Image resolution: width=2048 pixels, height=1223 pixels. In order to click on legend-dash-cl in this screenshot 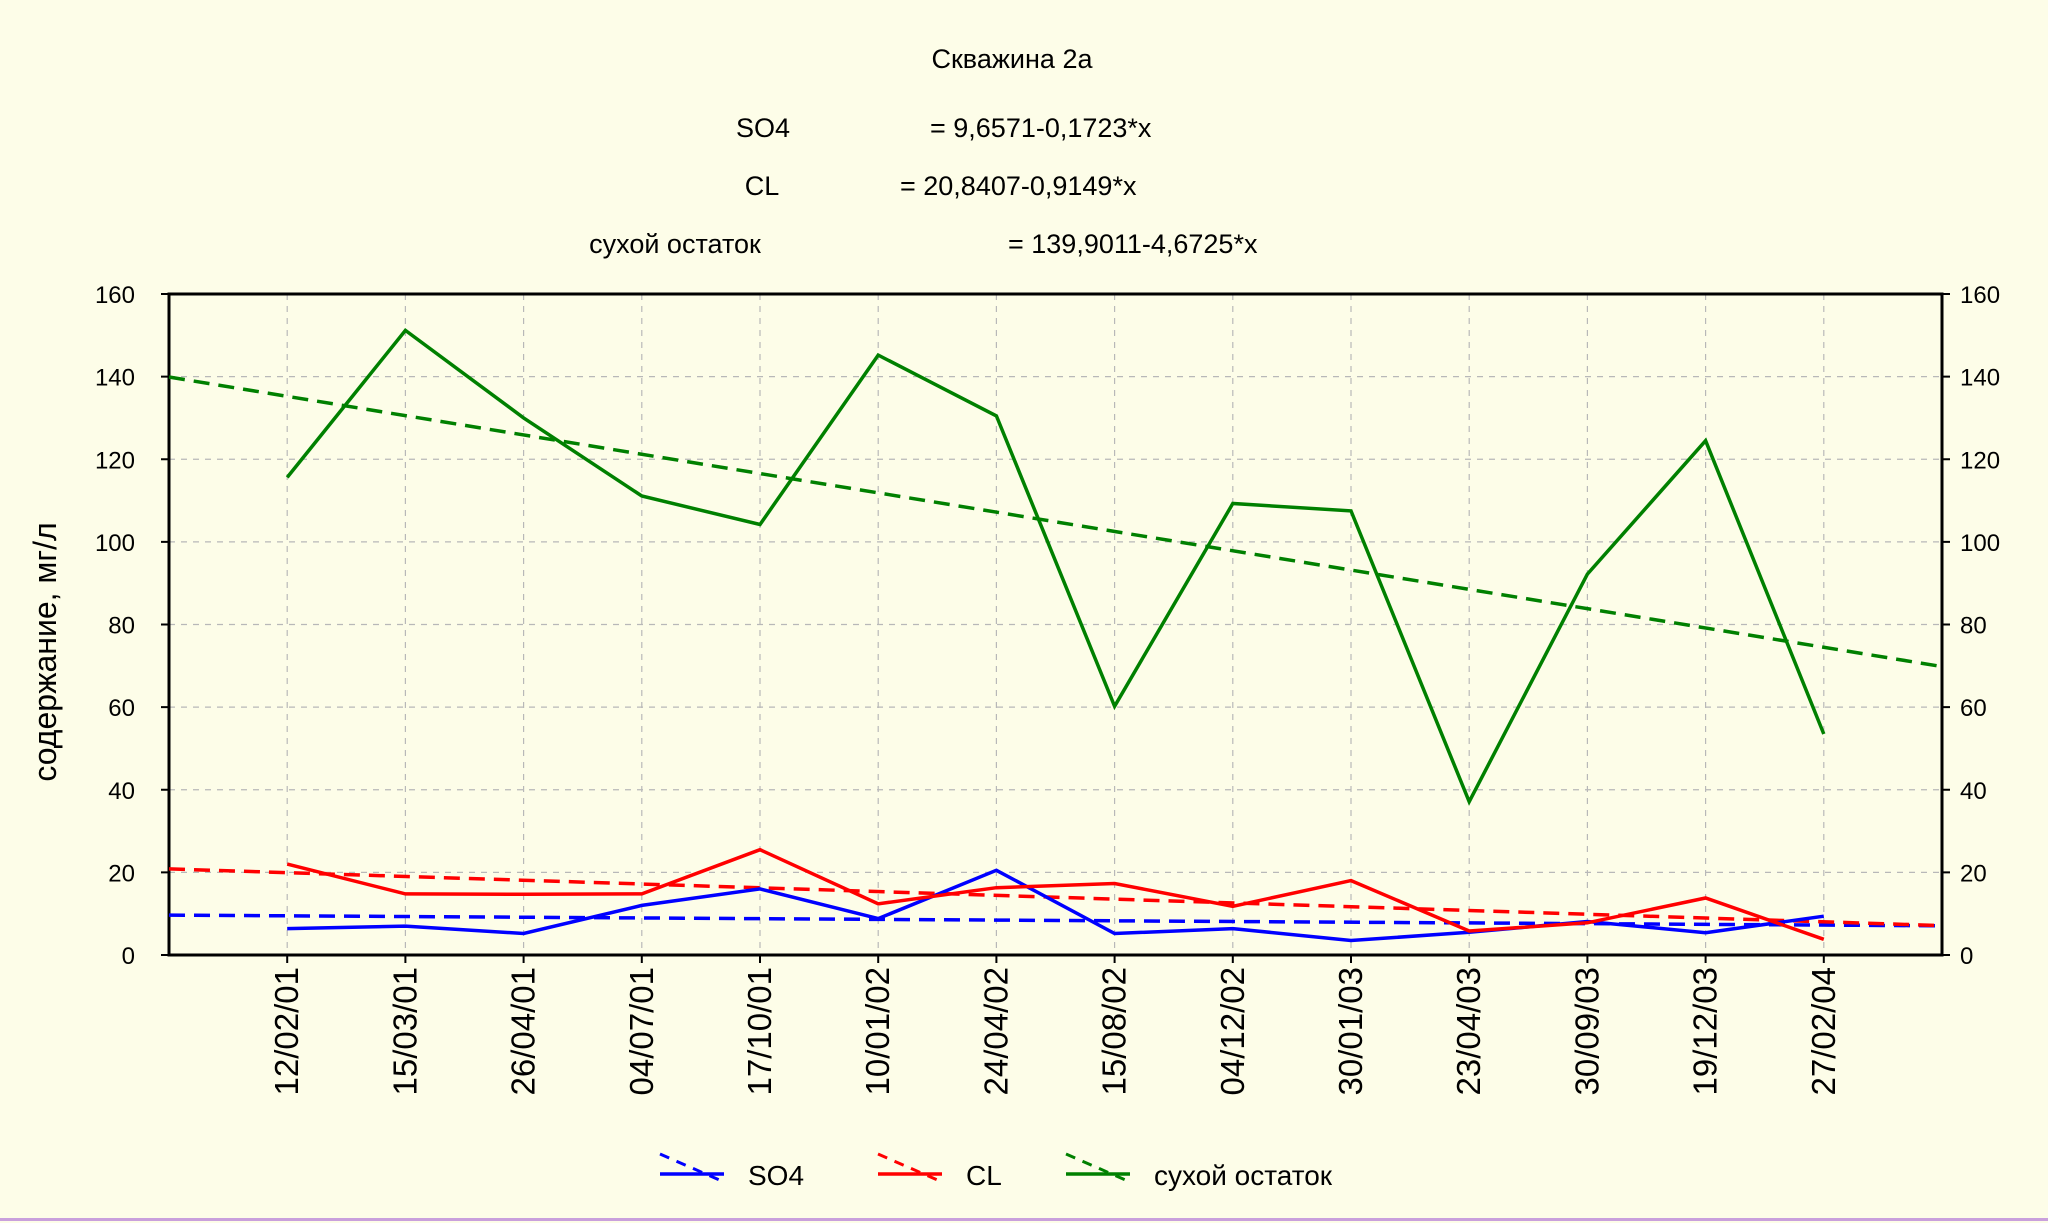, I will do `click(910, 1168)`.